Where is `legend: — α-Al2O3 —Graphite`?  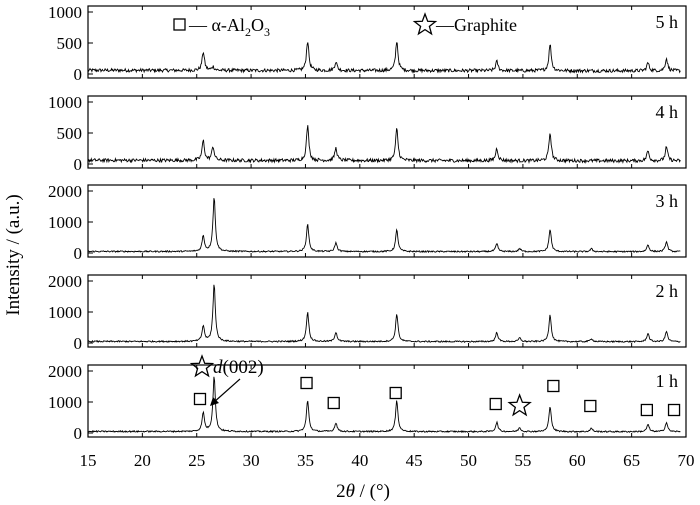 legend: — α-Al2O3 —Graphite is located at coordinates (345, 25).